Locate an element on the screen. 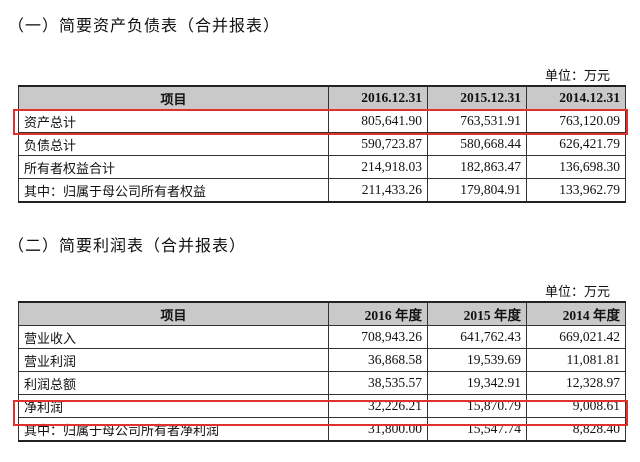  table-row-total-profit: 利润总额 38,535.57 19,342.91 12,328.97 is located at coordinates (322, 383).